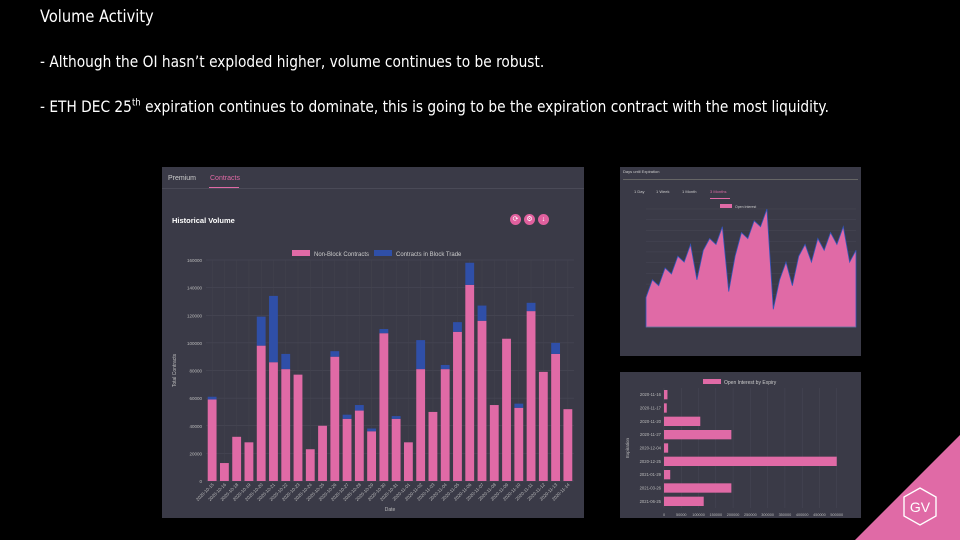 The image size is (960, 540). What do you see at coordinates (698, 515) in the screenshot?
I see `exp-x-tick-label: 100000` at bounding box center [698, 515].